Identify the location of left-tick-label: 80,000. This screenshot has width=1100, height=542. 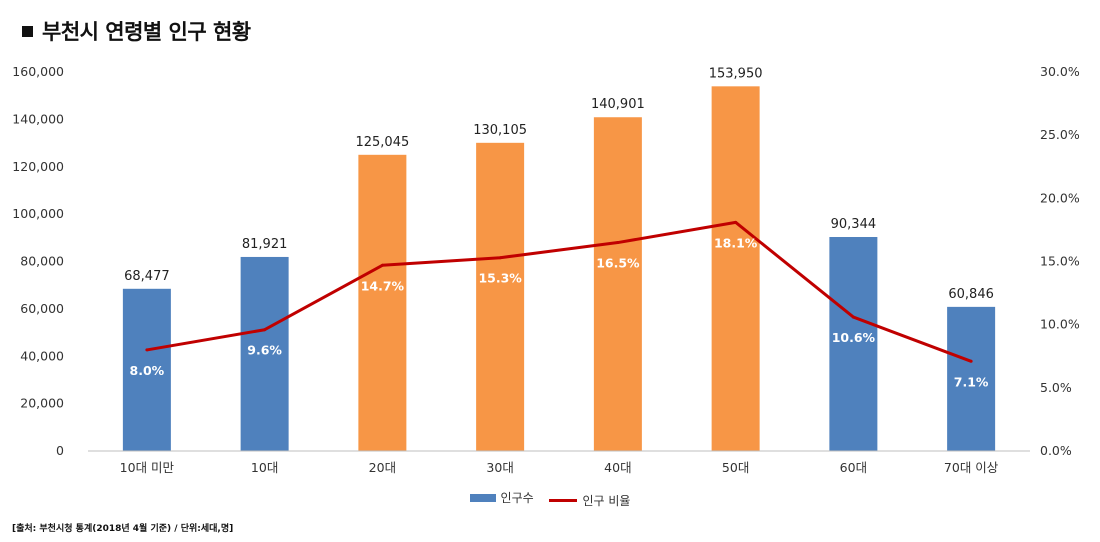
(42, 261).